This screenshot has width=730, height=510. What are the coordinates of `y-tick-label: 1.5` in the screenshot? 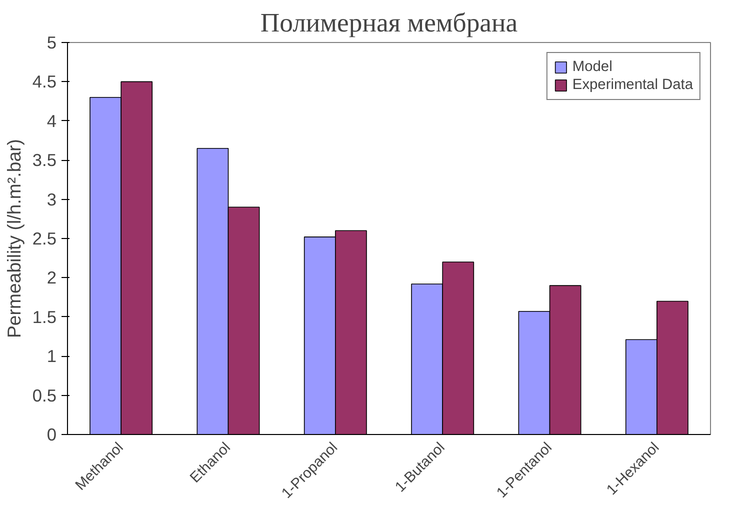 It's located at (44, 316).